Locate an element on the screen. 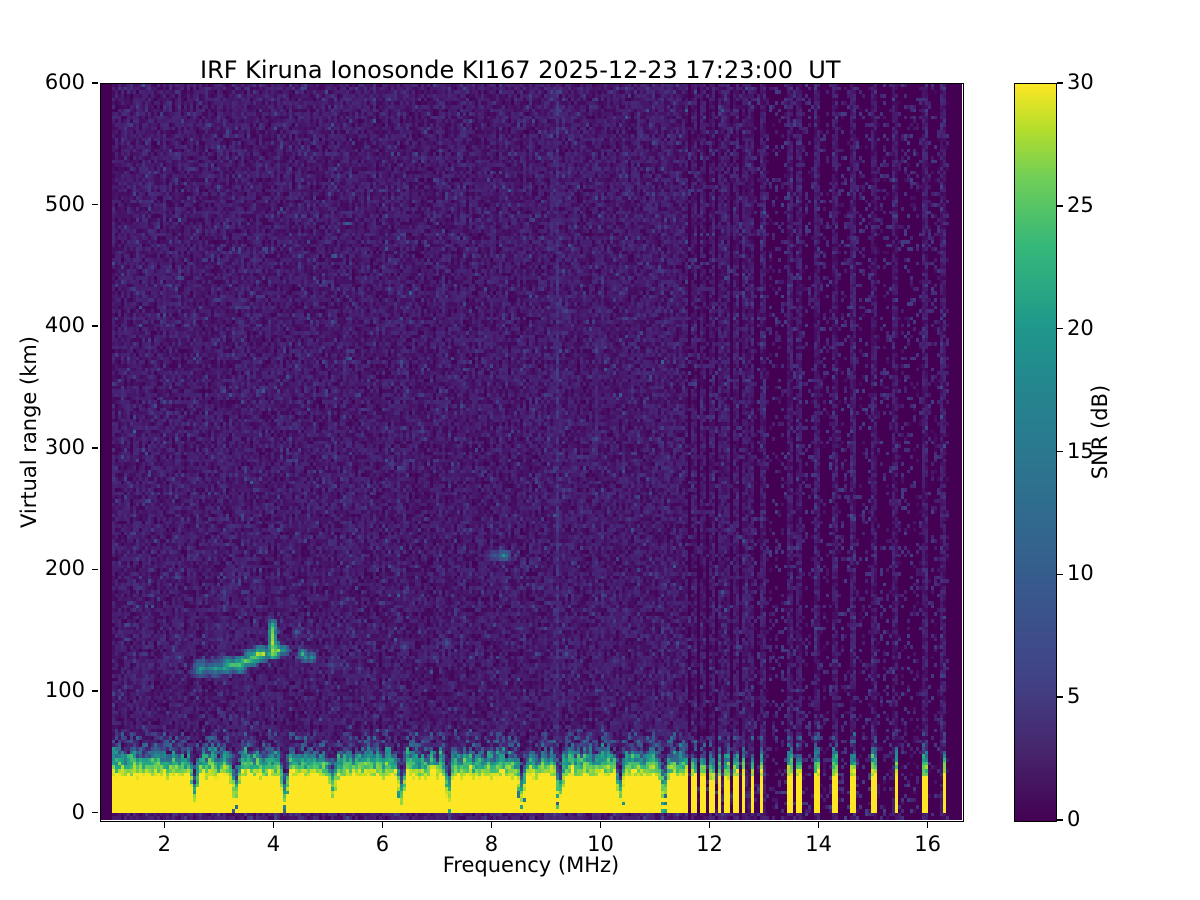 This screenshot has width=1200, height=900. colorbar-label: SNR (dB) is located at coordinates (1100, 432).